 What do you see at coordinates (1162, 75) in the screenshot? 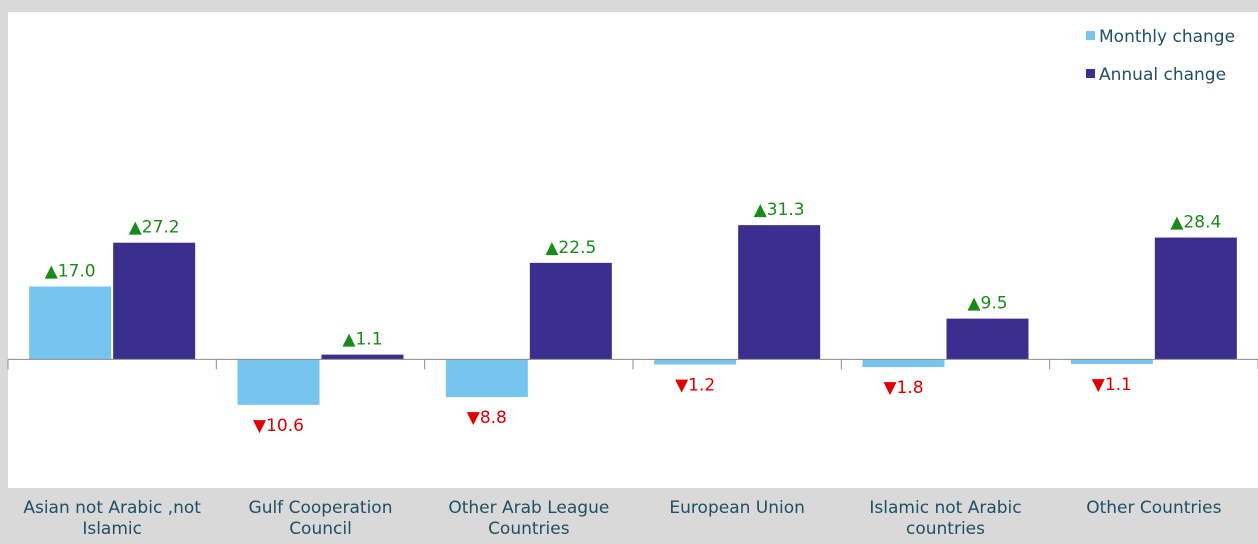
I see `legend-label: Annual change` at bounding box center [1162, 75].